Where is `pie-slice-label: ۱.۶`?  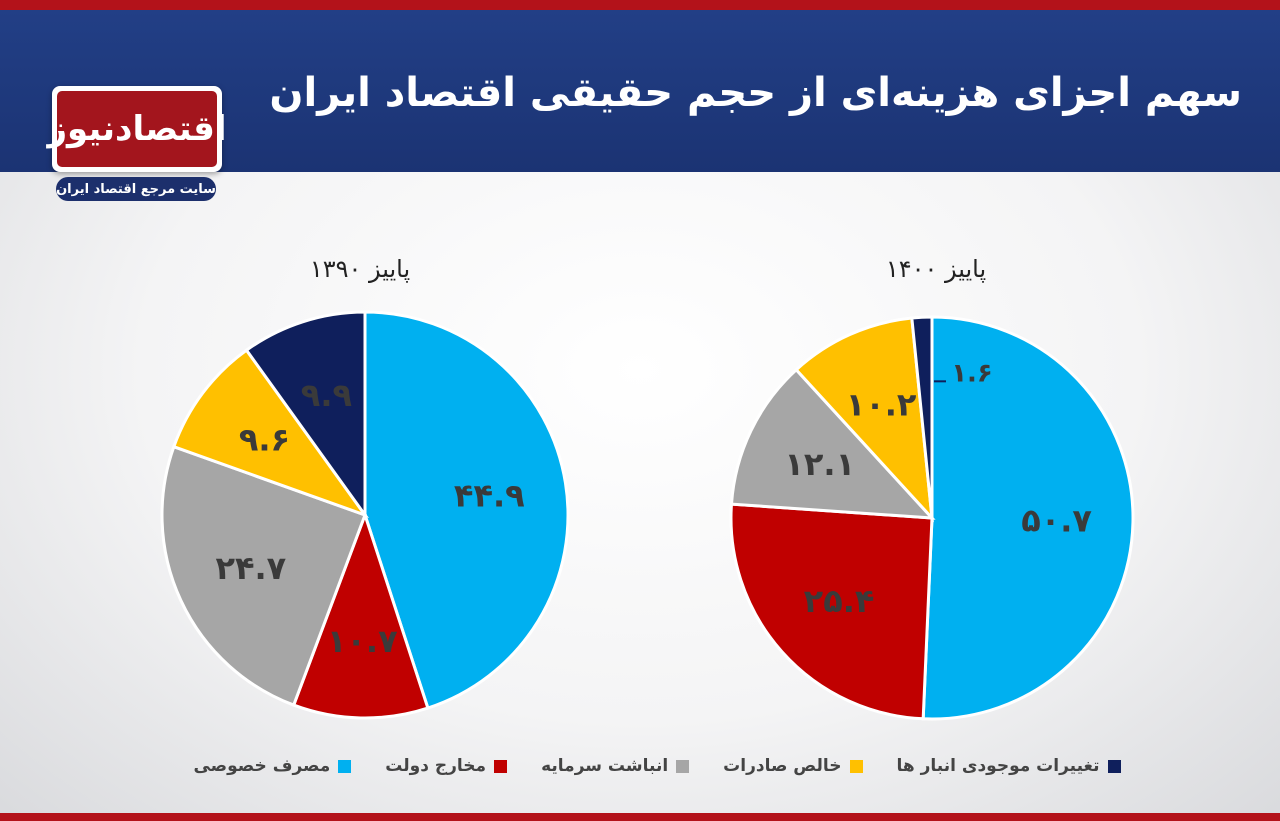
pie-slice-label: ۱.۶ is located at coordinates (972, 373).